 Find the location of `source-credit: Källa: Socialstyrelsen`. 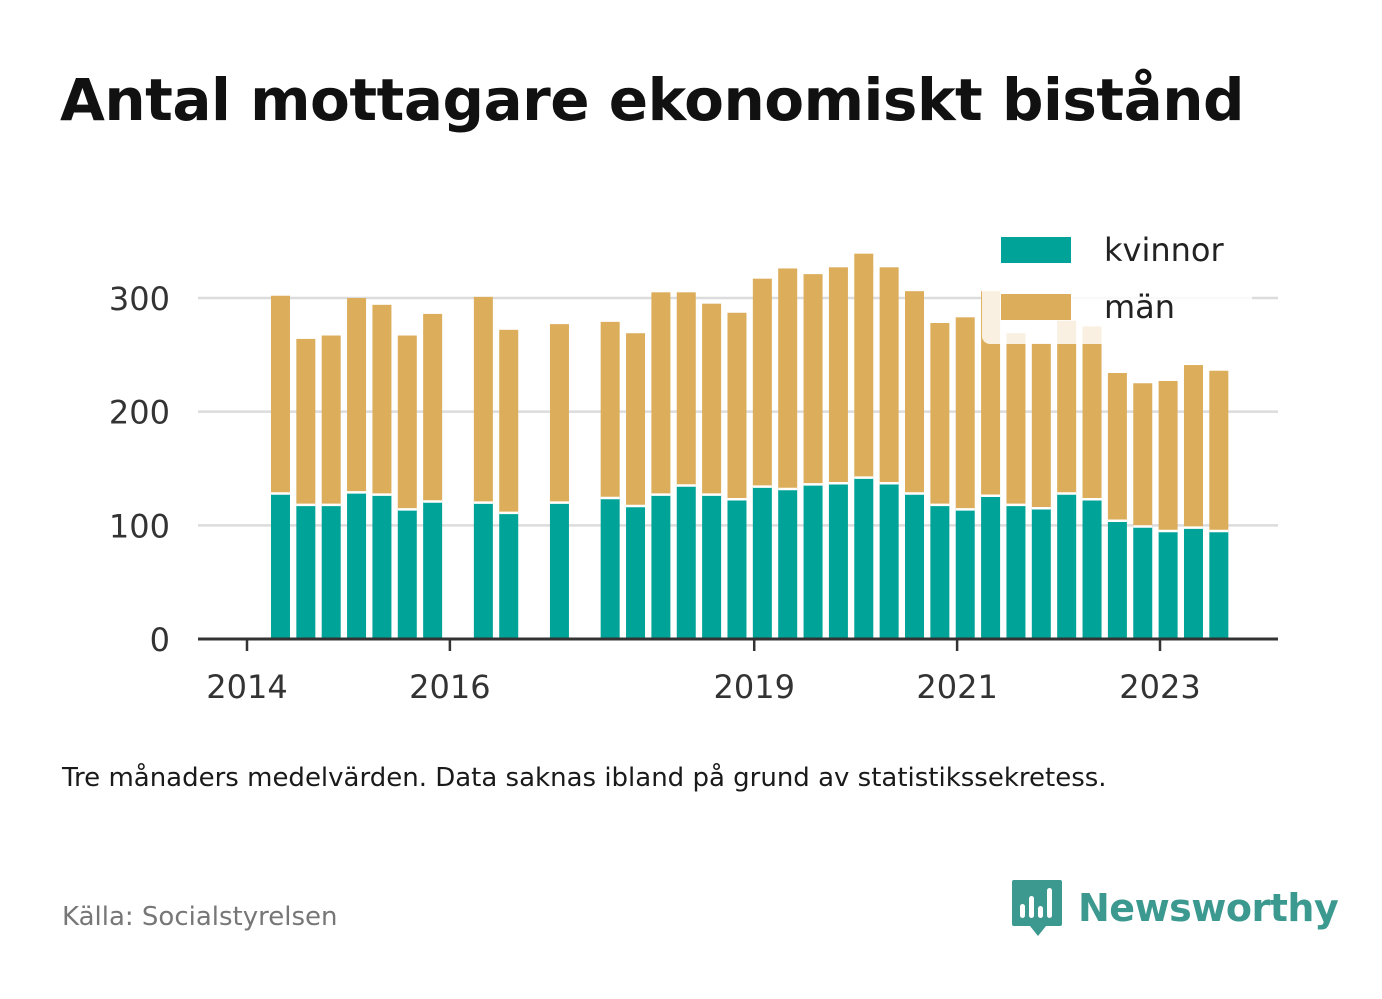

source-credit: Källa: Socialstyrelsen is located at coordinates (200, 917).